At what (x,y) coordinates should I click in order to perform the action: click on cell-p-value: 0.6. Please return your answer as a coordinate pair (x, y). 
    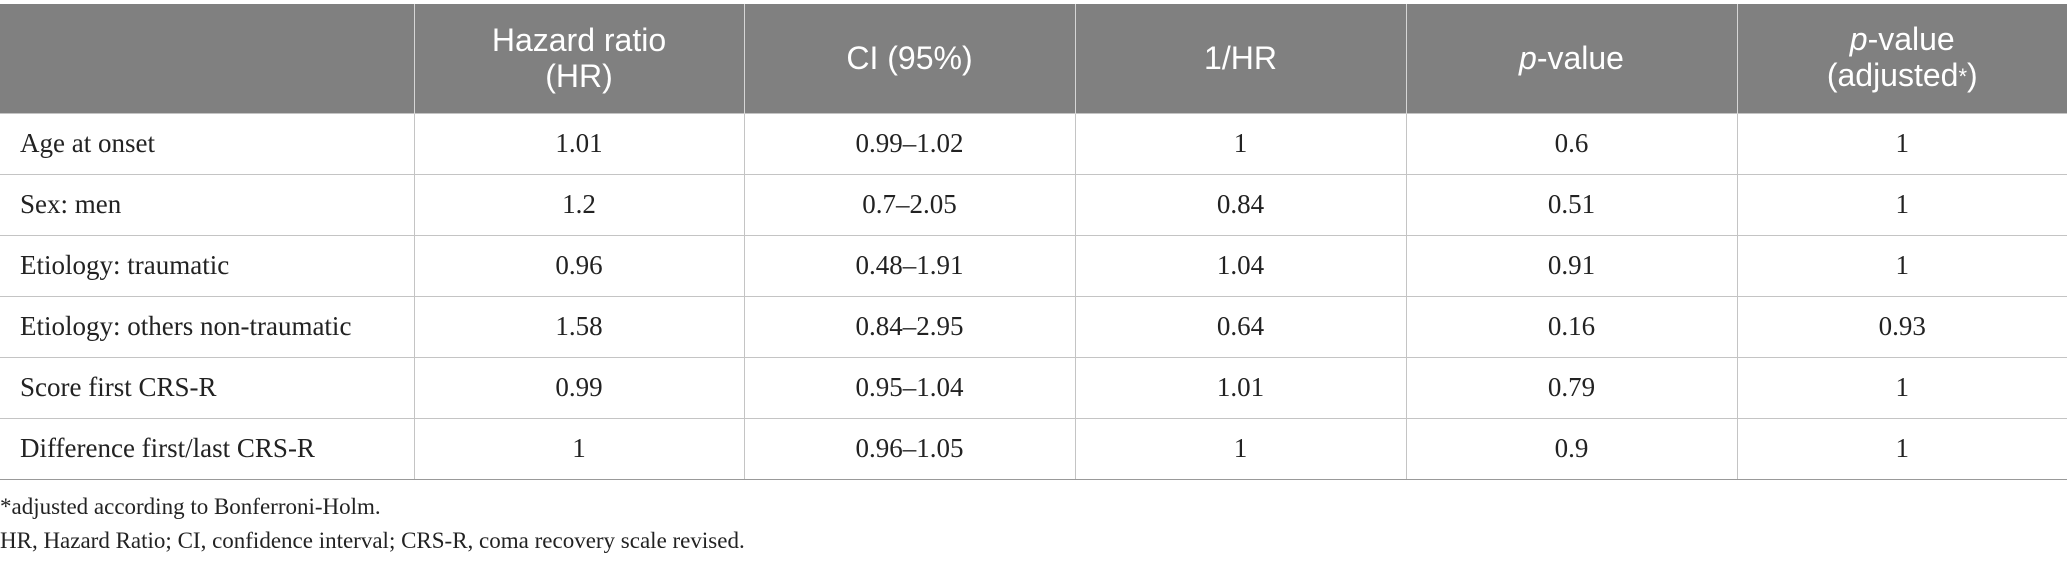
    Looking at the image, I should click on (1571, 143).